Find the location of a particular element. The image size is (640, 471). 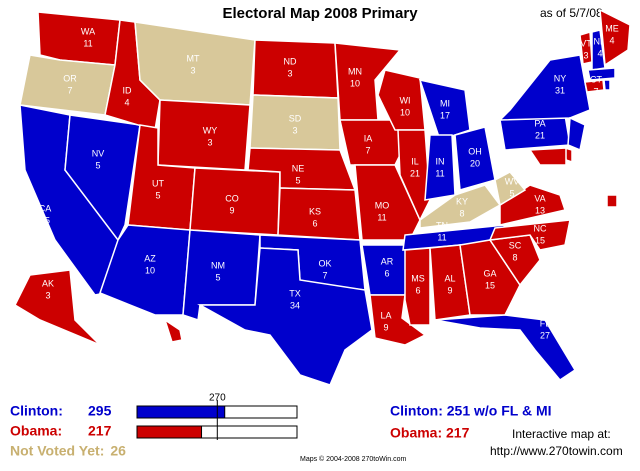

threshold-label: 270 is located at coordinates (217, 398).